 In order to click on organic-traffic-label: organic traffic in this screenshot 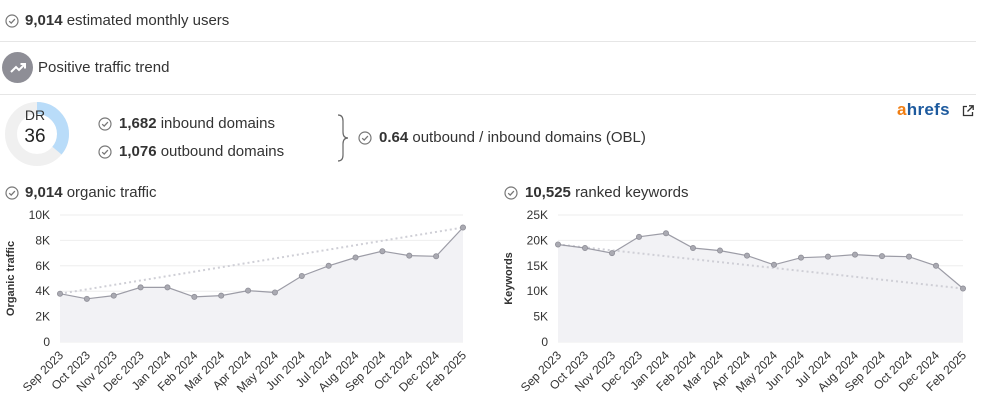, I will do `click(111, 192)`.